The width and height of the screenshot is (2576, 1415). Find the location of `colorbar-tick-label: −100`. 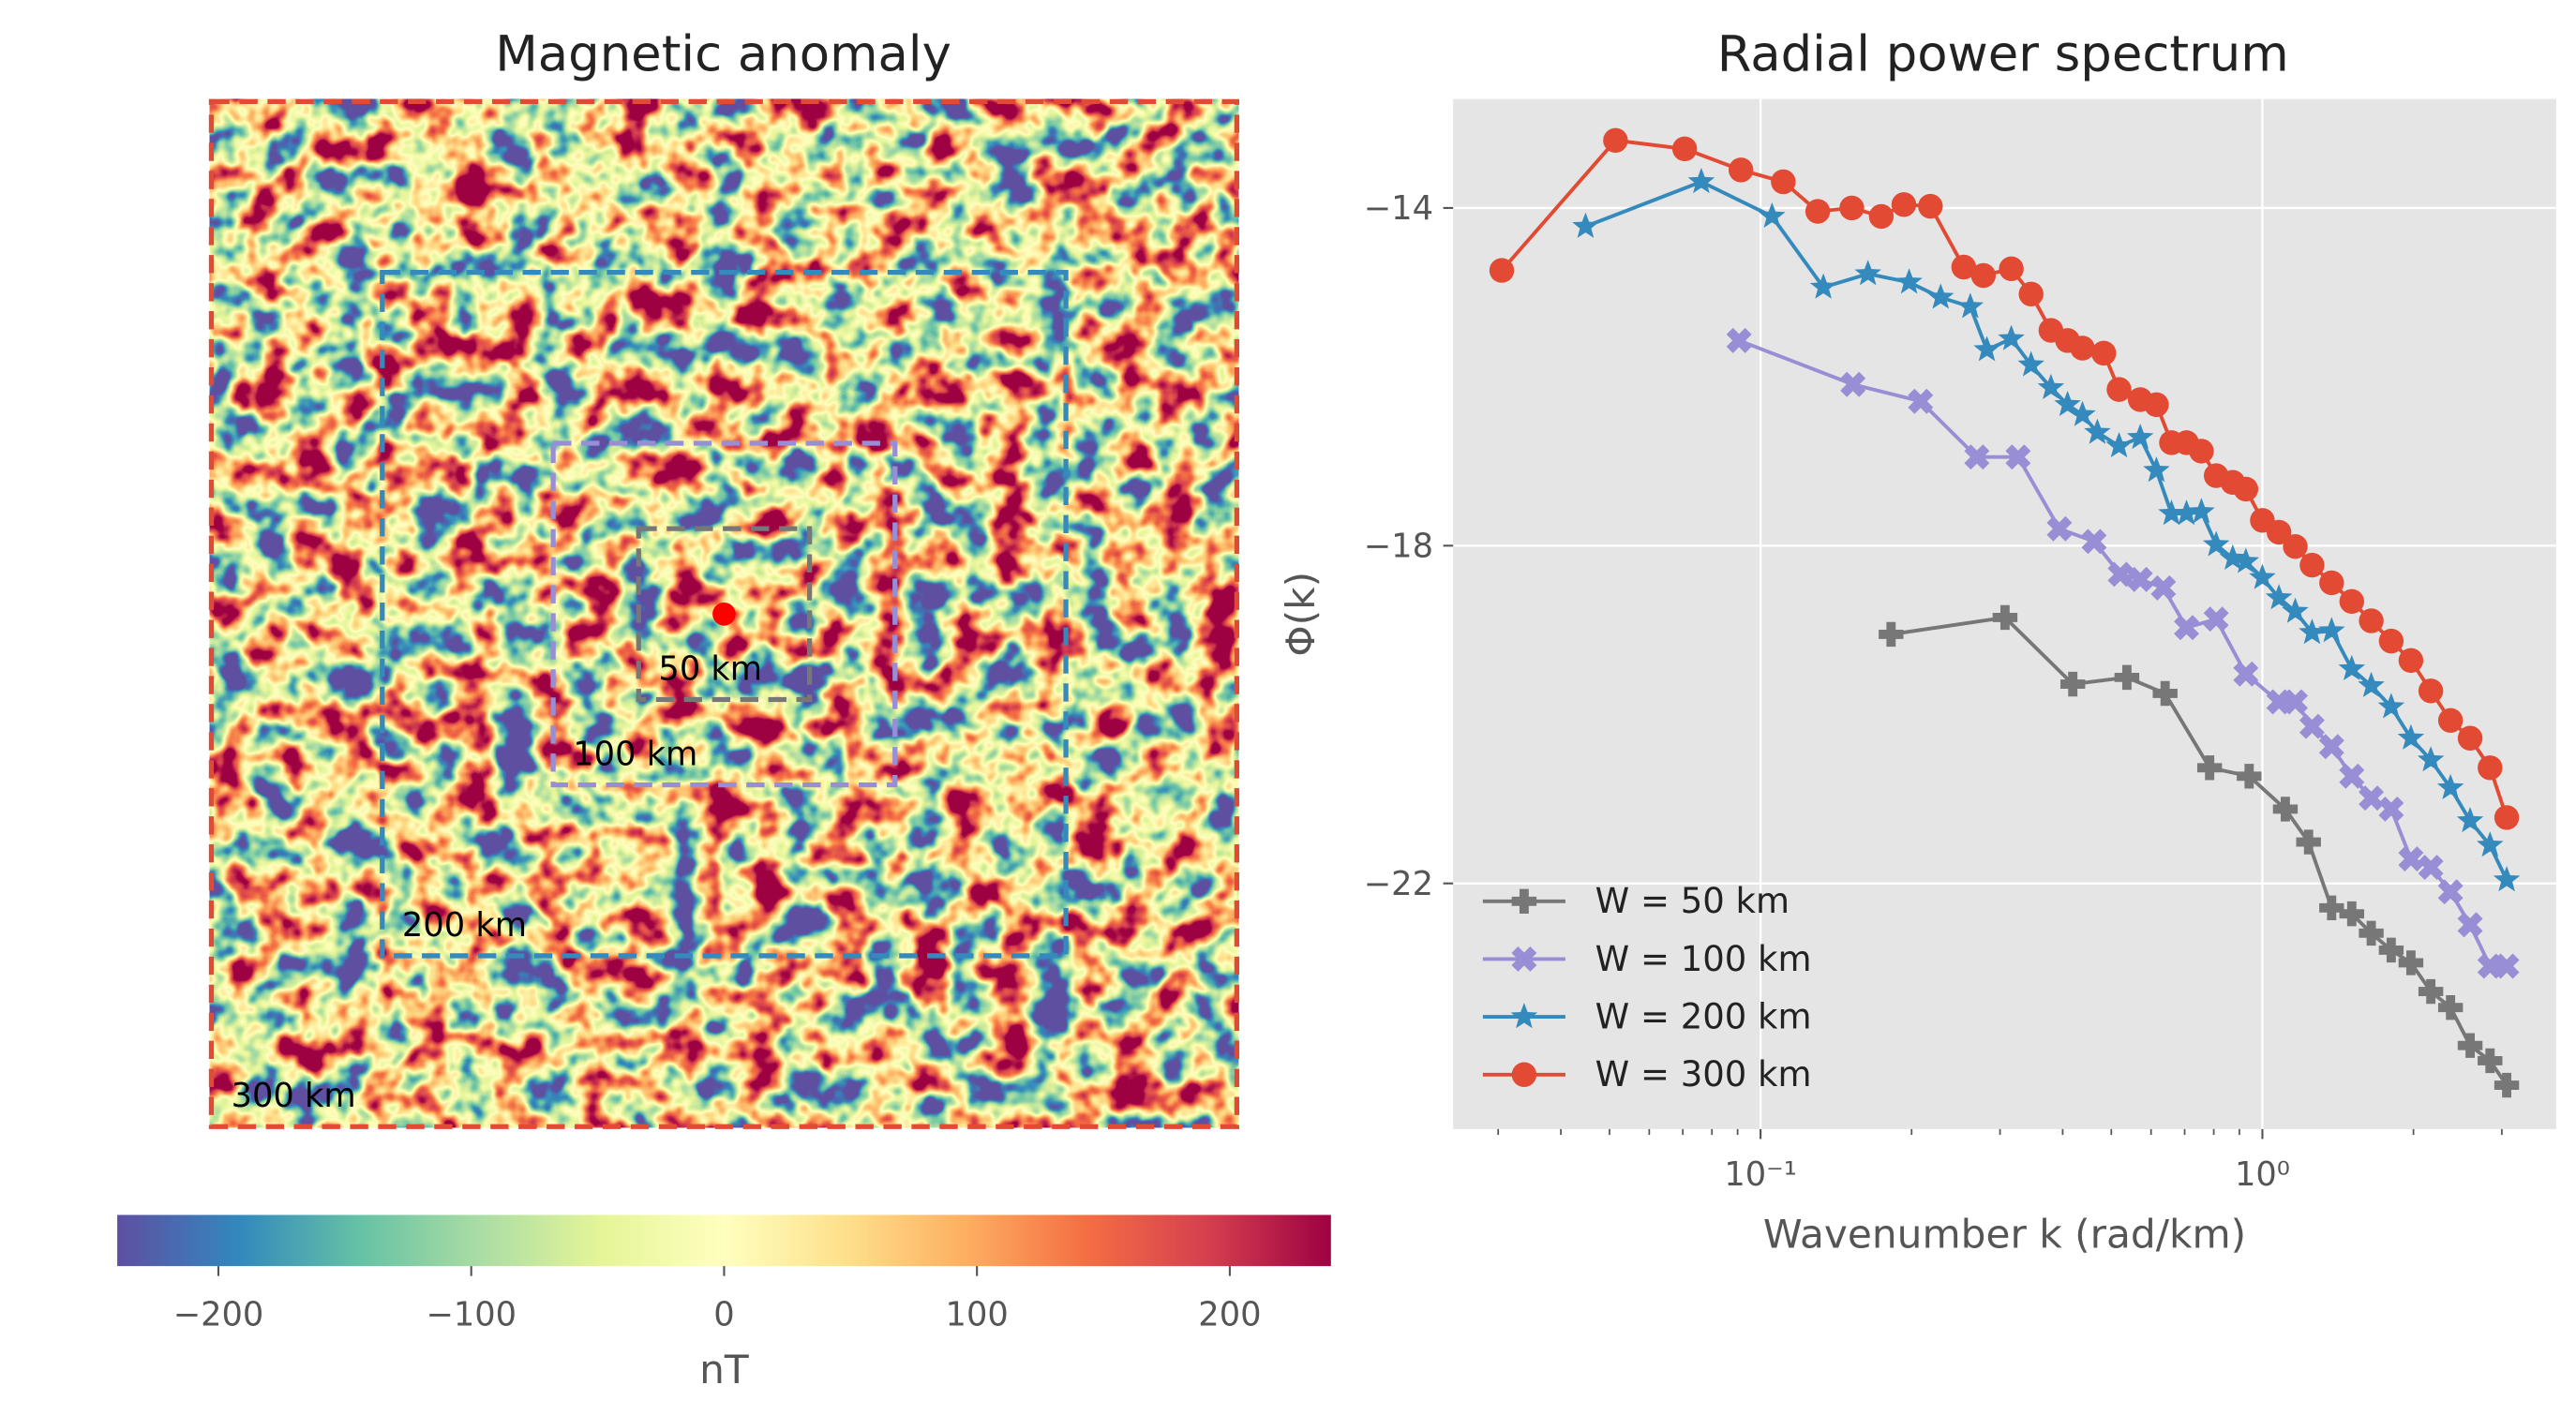

colorbar-tick-label: −100 is located at coordinates (472, 1315).